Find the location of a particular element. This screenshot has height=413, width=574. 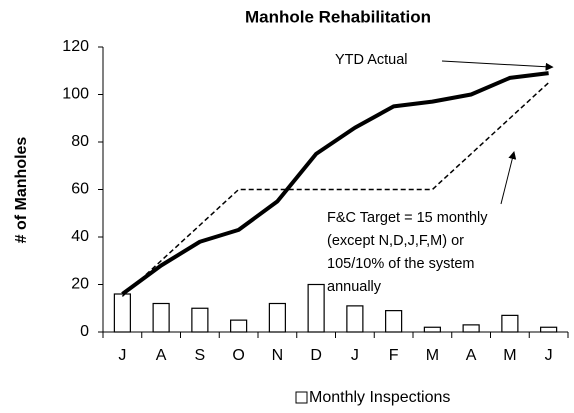

line-annotation: YTD Actual is located at coordinates (371, 60).